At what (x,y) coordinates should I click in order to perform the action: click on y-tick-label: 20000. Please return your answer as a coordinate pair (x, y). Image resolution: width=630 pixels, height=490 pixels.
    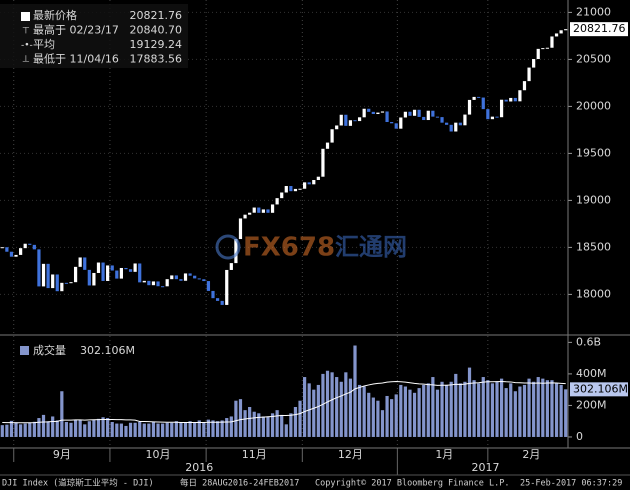
    Looking at the image, I should click on (593, 105).